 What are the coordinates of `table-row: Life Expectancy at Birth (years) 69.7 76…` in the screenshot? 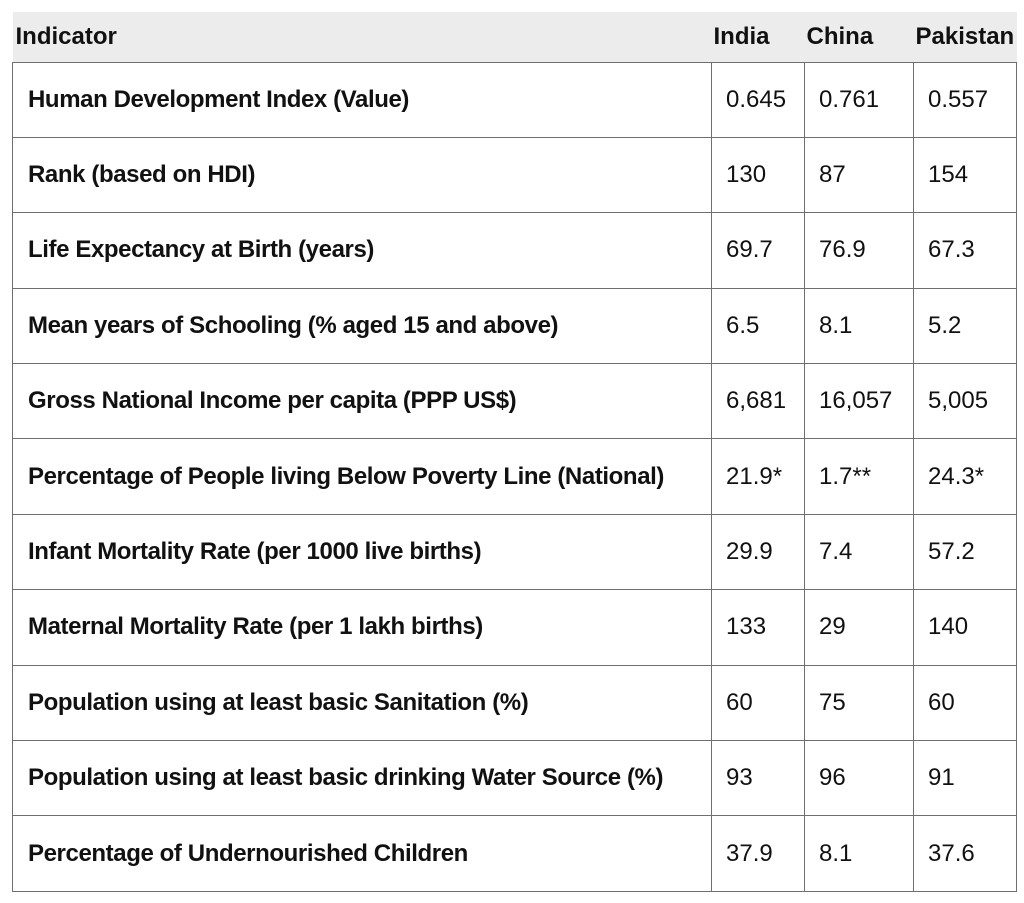 It's located at (514, 250).